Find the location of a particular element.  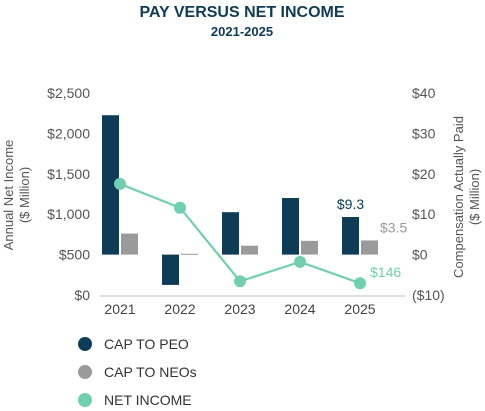

left-tick-label: $1,000 is located at coordinates (68, 214).